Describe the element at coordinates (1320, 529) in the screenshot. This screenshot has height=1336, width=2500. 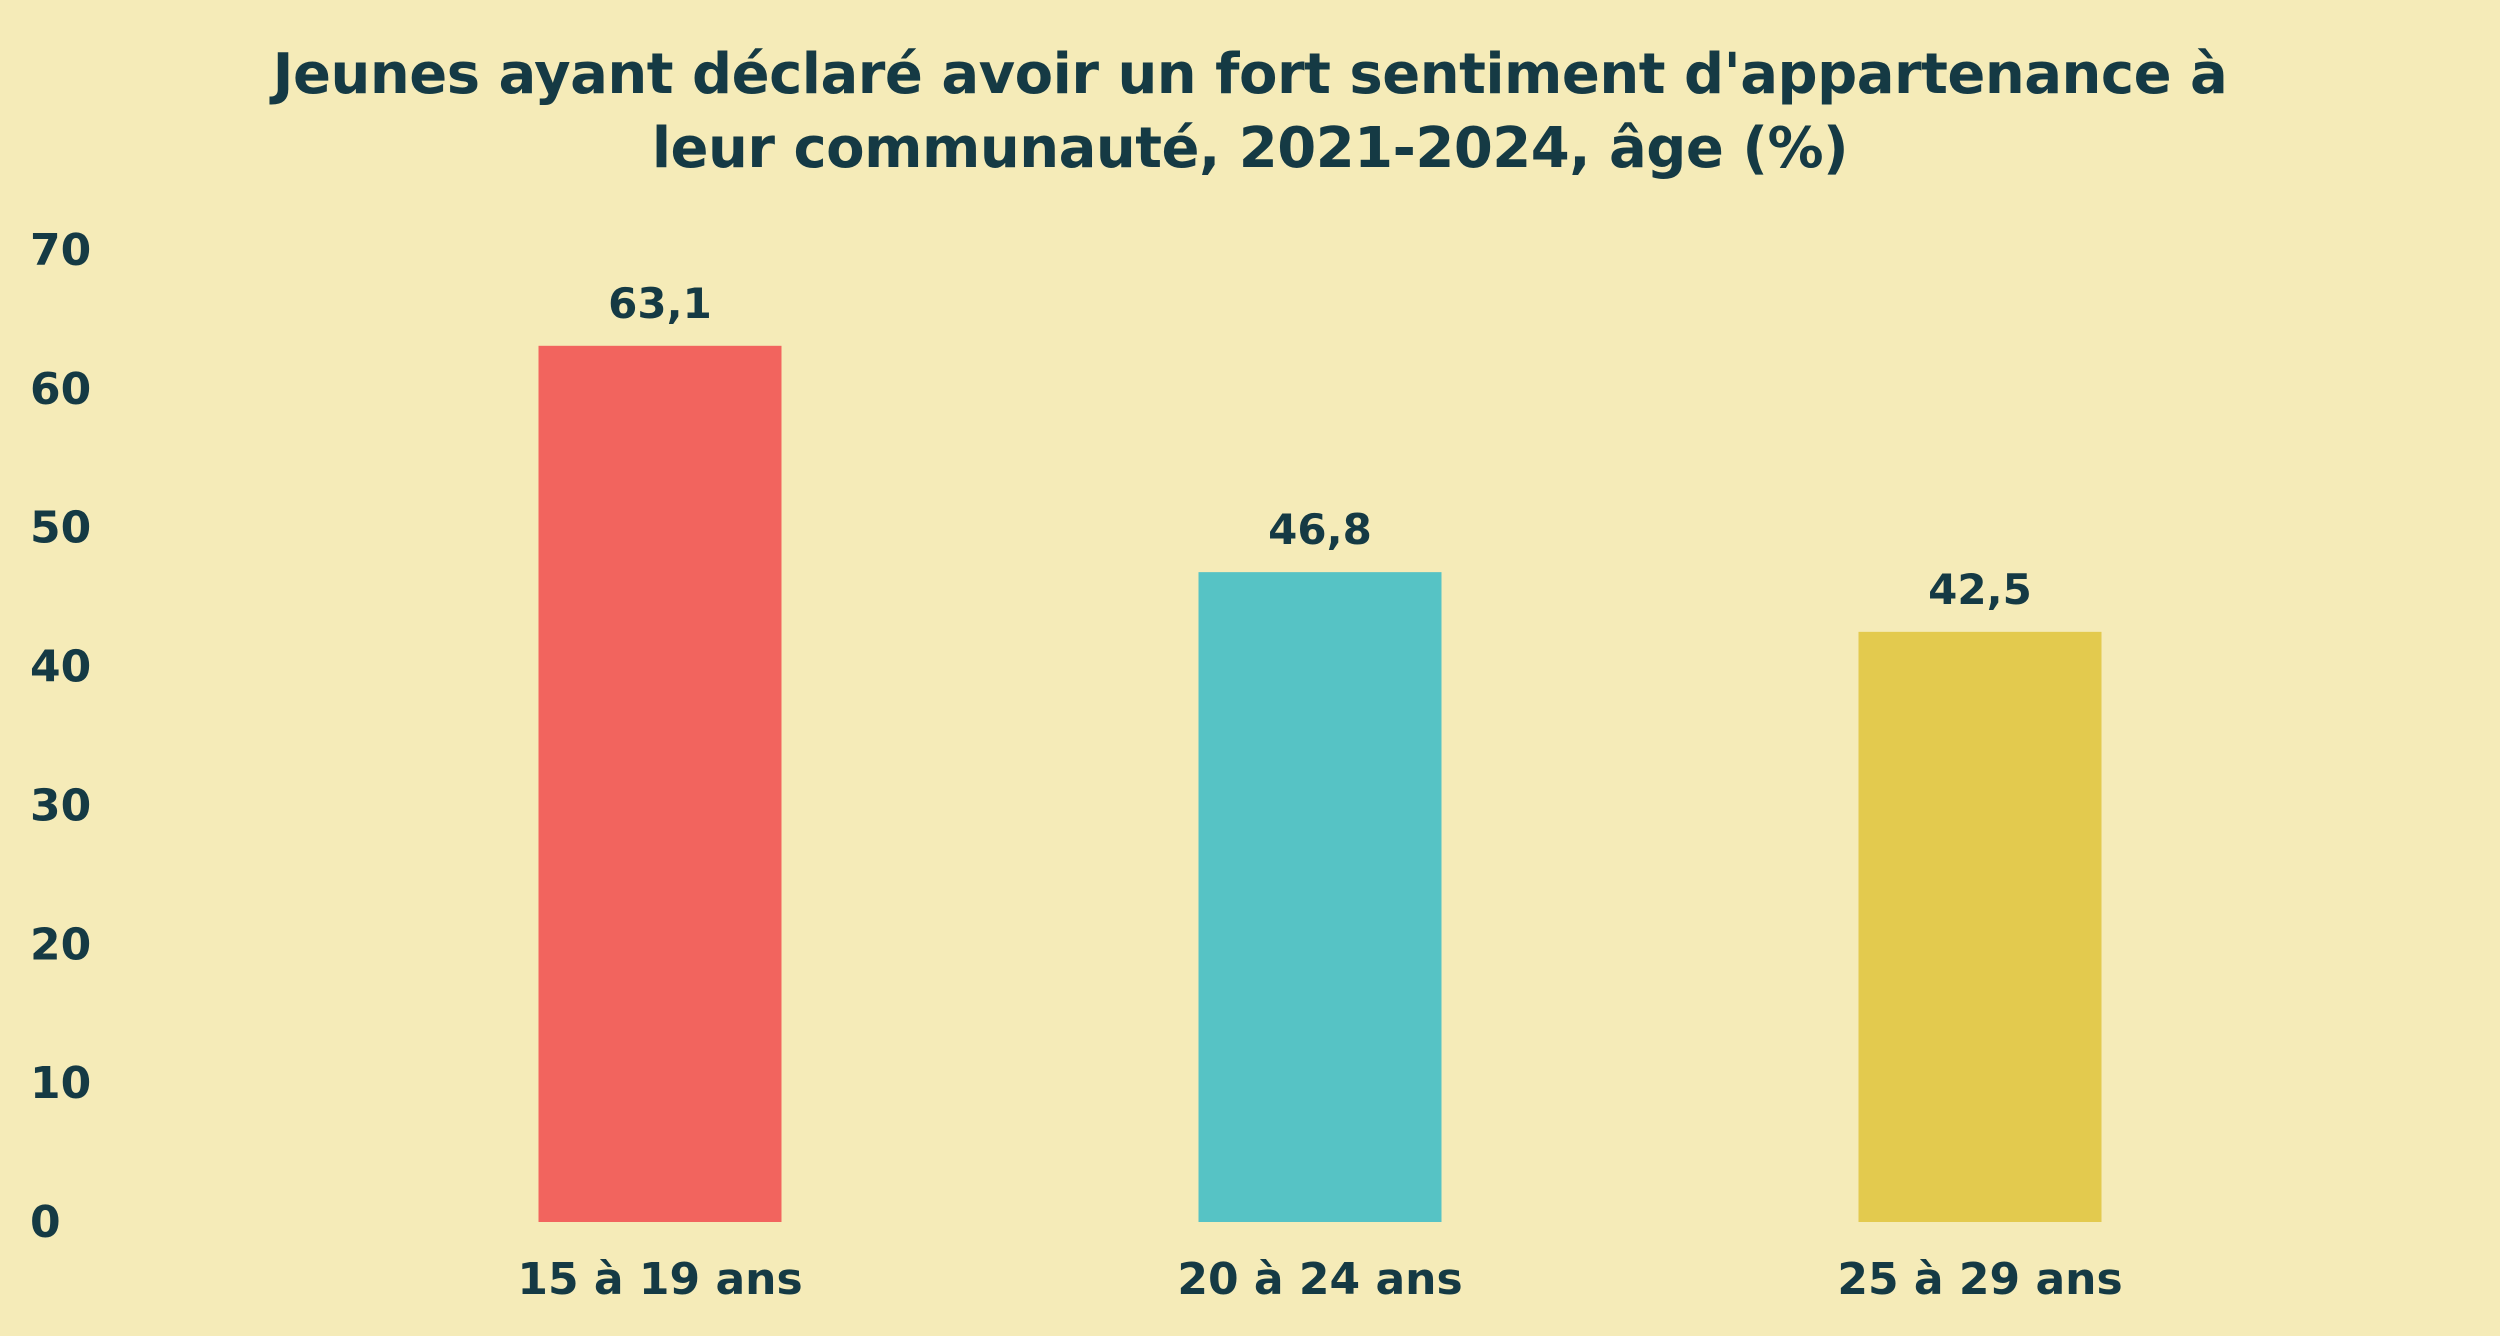
I see `data-label: 46,8` at that location.